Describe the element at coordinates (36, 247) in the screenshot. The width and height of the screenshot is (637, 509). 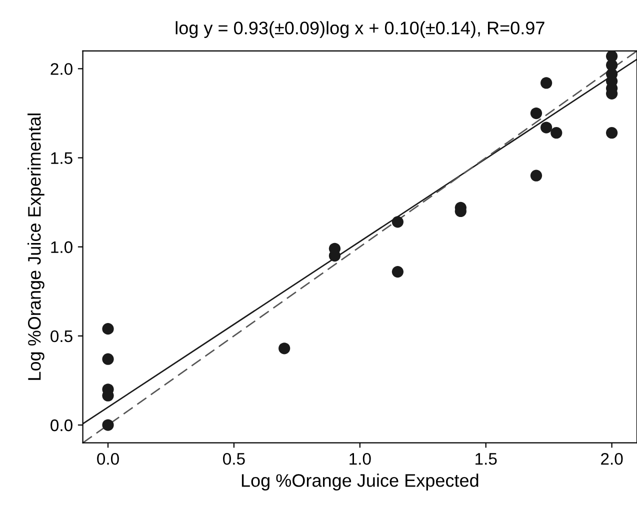
I see `y-axis-title: Log %Orange Juice Experimental` at that location.